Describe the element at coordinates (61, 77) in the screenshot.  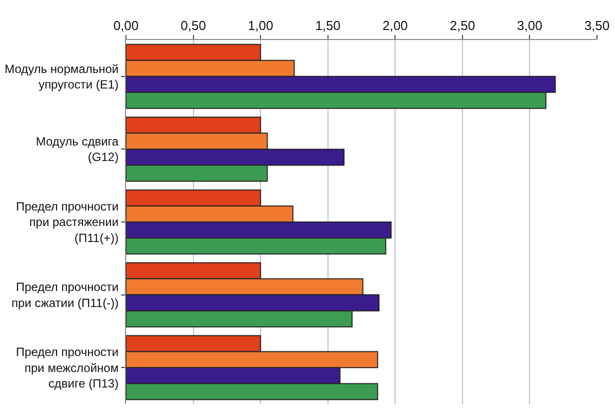
I see `y-tick-label: Модуль нормальной упругости (E1)` at that location.